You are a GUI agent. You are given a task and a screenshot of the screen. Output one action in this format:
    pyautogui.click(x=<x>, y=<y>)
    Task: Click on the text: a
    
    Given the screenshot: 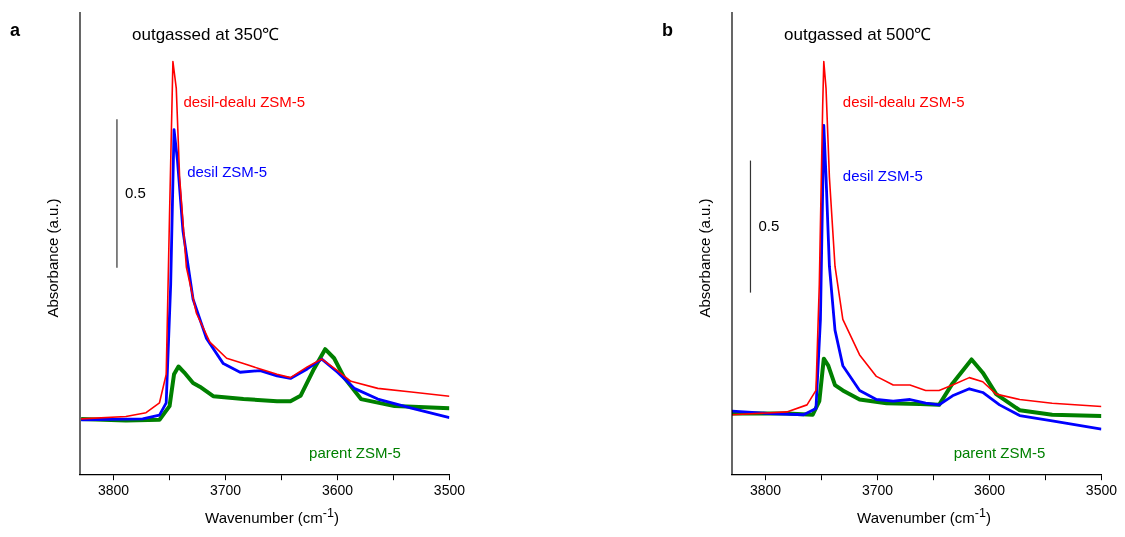 What is the action you would take?
    pyautogui.click(x=15, y=30)
    